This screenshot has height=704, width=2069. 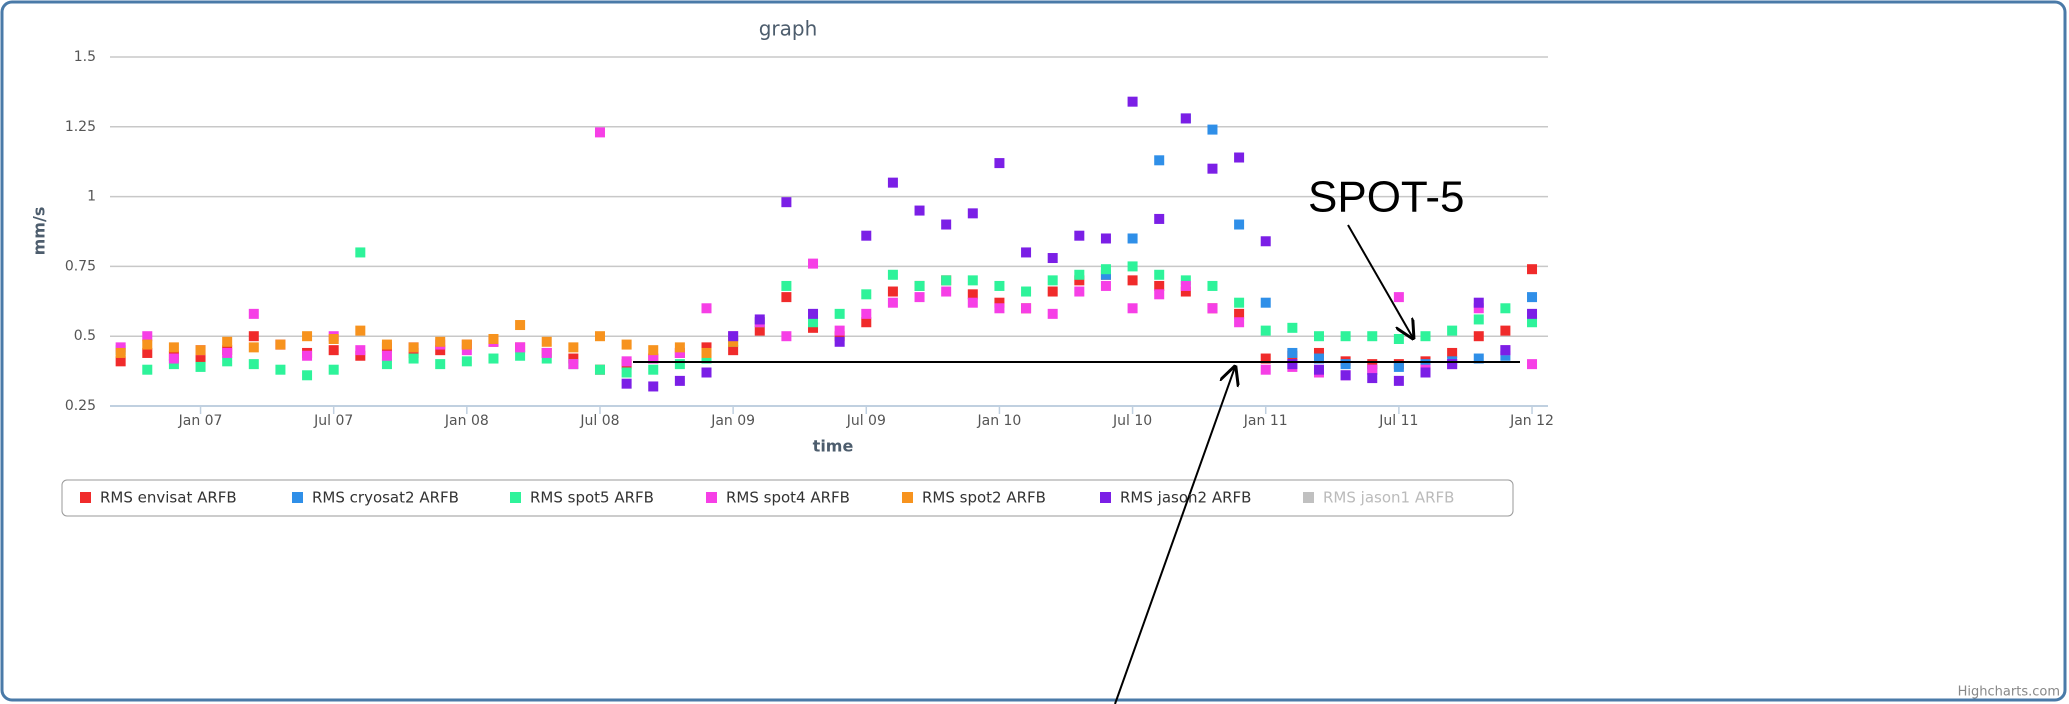 What do you see at coordinates (833, 446) in the screenshot?
I see `x-axis-title: time` at bounding box center [833, 446].